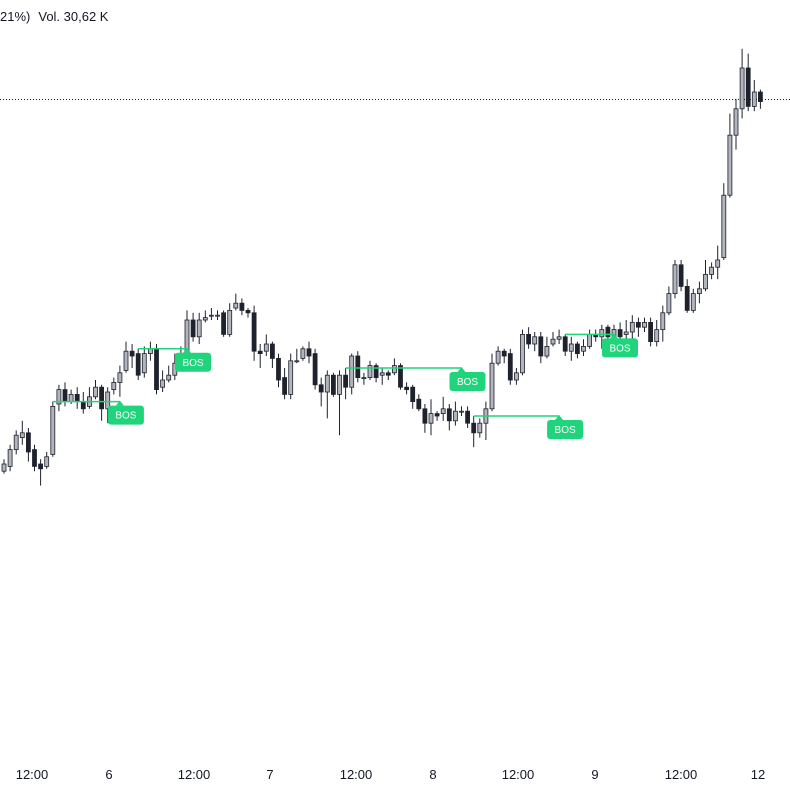  I want to click on volume-label: Vol. 30,62 K, so click(73, 16).